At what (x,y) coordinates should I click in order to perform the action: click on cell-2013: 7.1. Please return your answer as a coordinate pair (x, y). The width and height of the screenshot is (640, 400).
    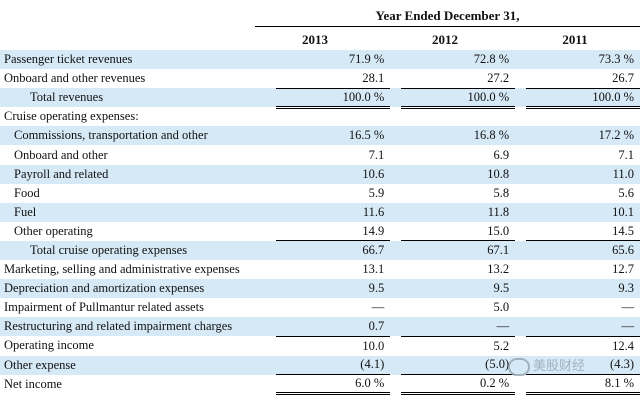
    Looking at the image, I should click on (376, 154).